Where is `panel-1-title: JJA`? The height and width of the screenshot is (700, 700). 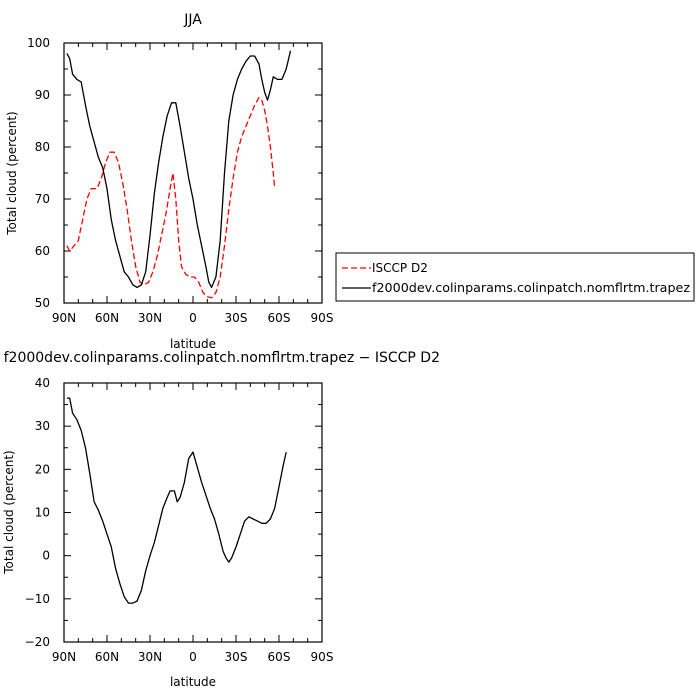
panel-1-title: JJA is located at coordinates (192, 20).